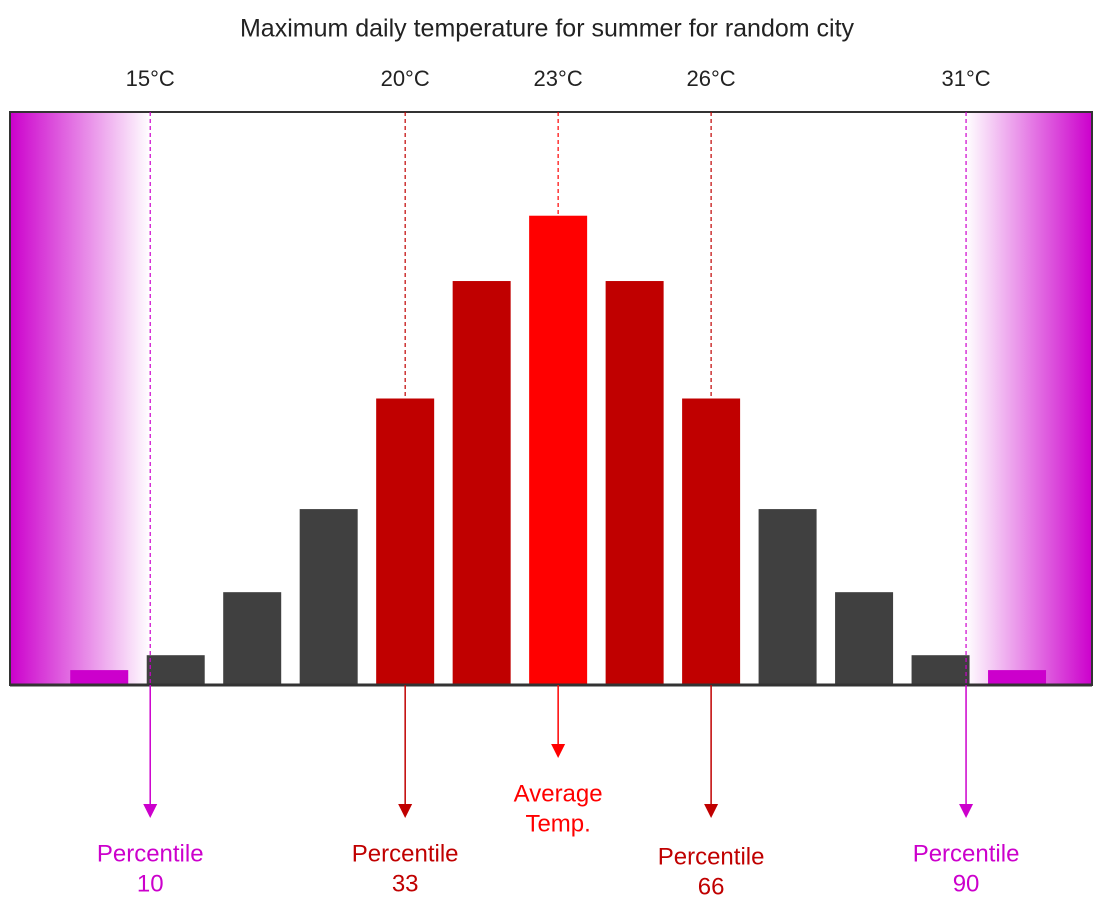 The width and height of the screenshot is (1094, 900). What do you see at coordinates (405, 883) in the screenshot?
I see `marker-annotation: 33` at bounding box center [405, 883].